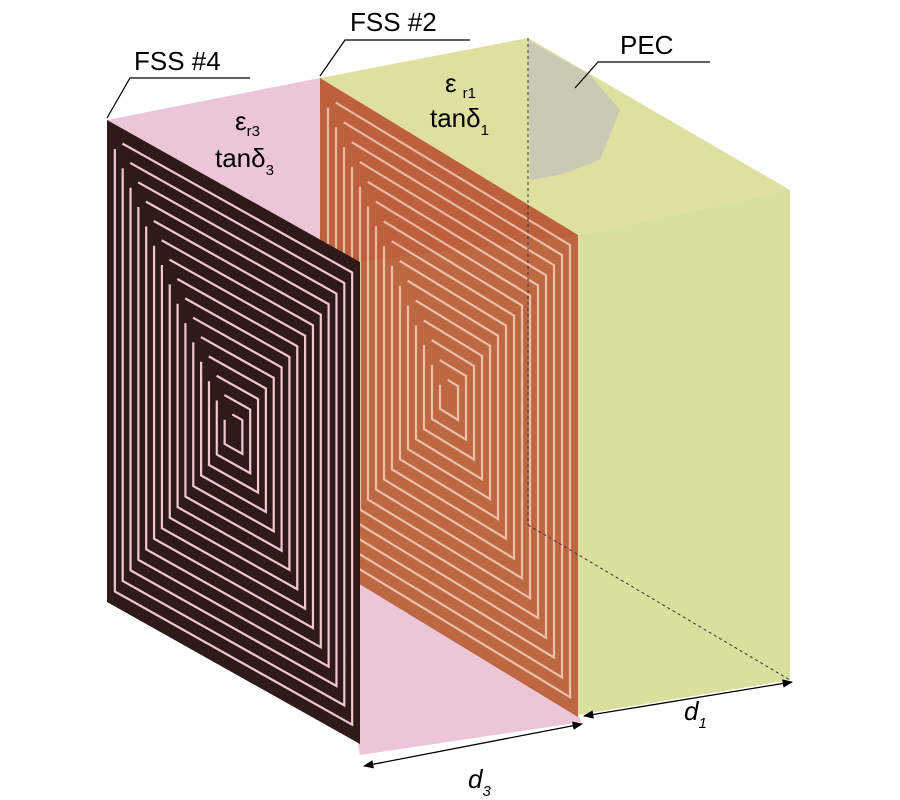  What do you see at coordinates (479, 782) in the screenshot?
I see `dimension-3: d3` at bounding box center [479, 782].